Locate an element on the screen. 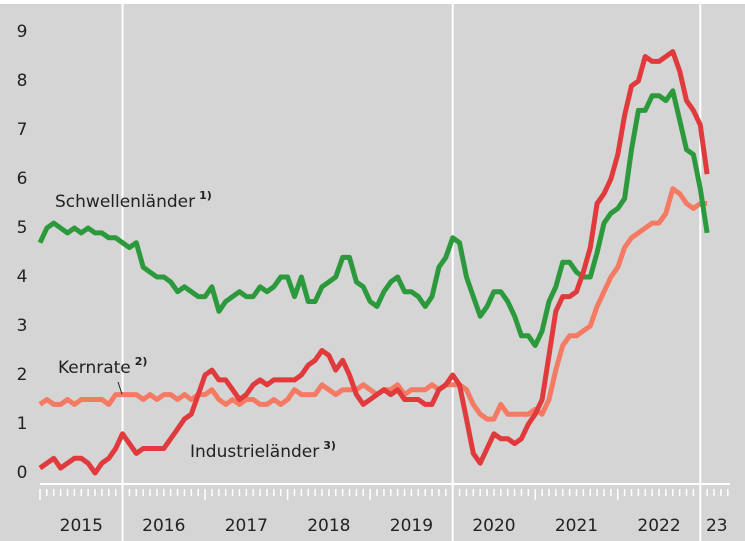 The image size is (745, 541). annotation-text: Schwellenländer is located at coordinates (125, 202).